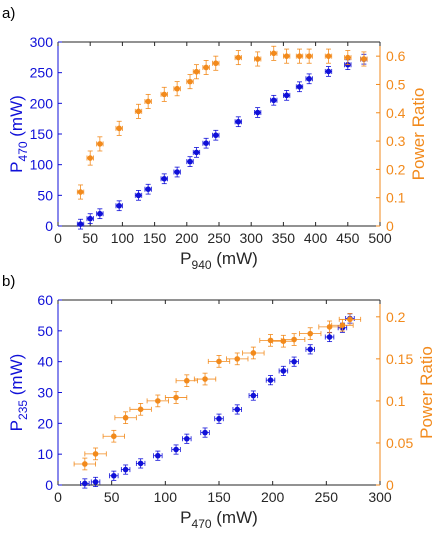 The height and width of the screenshot is (549, 436). Describe the element at coordinates (49, 485) in the screenshot. I see `y-tick-label-b: 0` at that location.